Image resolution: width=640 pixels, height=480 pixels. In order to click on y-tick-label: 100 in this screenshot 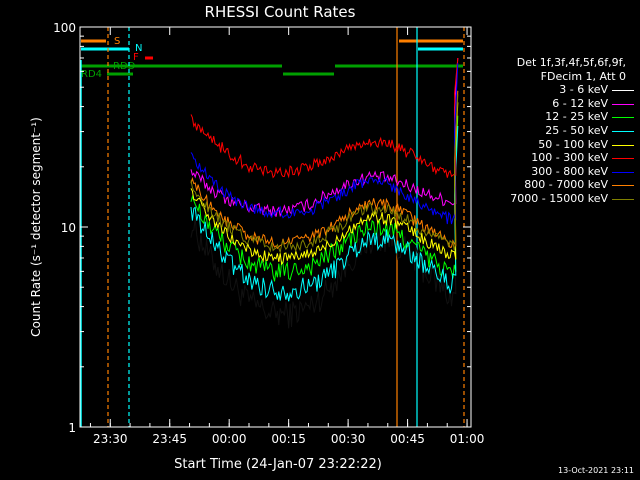, I will do `click(64, 28)`.